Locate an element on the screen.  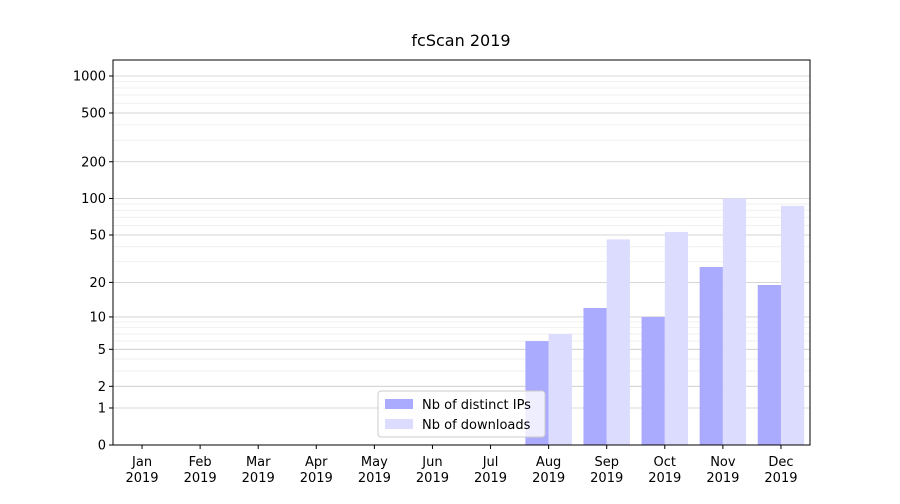
x-tick-label: Feb 2019 is located at coordinates (200, 470).